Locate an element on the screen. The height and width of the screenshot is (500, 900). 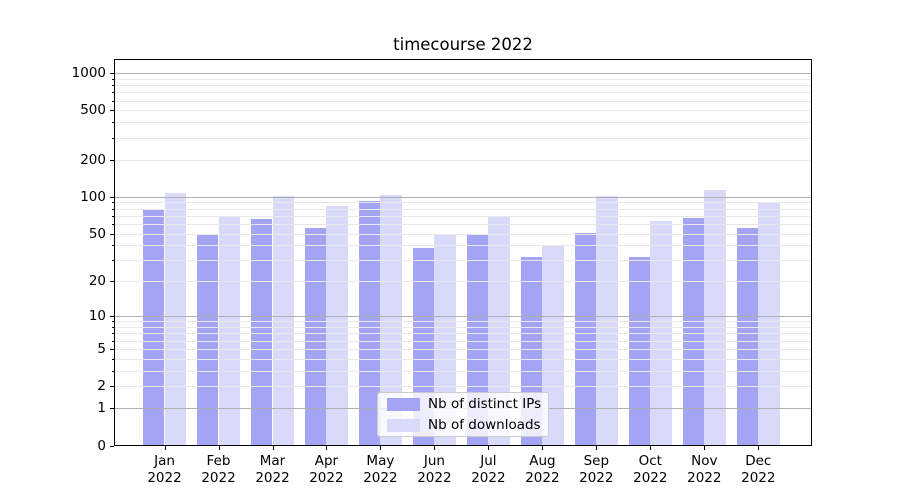
legend-swatch-downloads is located at coordinates (403, 425).